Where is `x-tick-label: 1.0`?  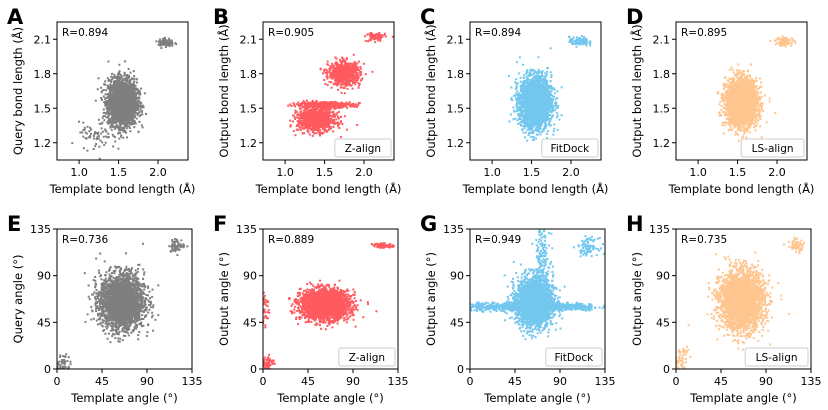
x-tick-label: 1.0 is located at coordinates (79, 172).